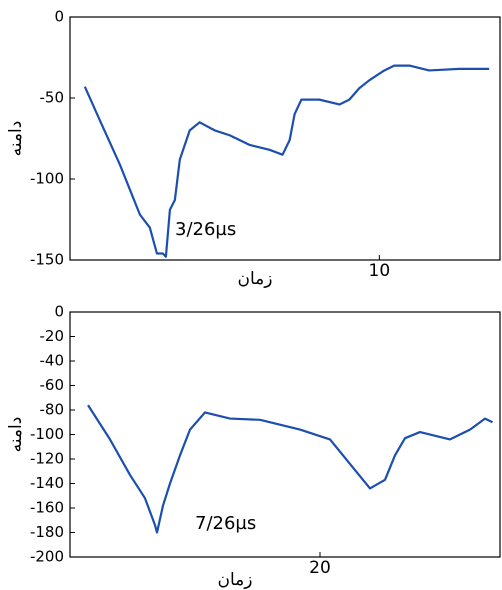 The height and width of the screenshot is (590, 502). I want to click on x-tick-label: 10, so click(380, 271).